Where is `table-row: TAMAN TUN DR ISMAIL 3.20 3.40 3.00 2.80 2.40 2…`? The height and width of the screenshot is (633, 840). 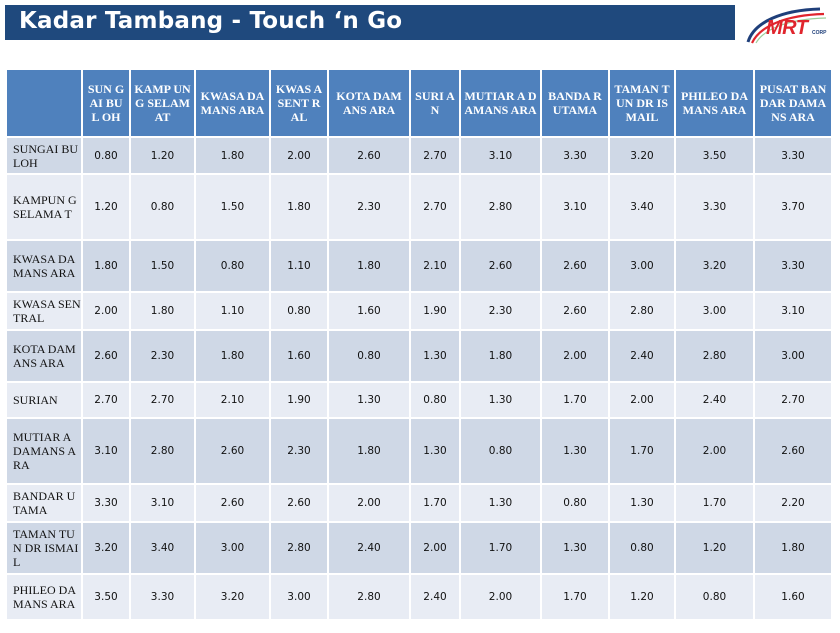 table-row: TAMAN TUN DR ISMAIL 3.20 3.40 3.00 2.80 2.40 2… is located at coordinates (419, 548).